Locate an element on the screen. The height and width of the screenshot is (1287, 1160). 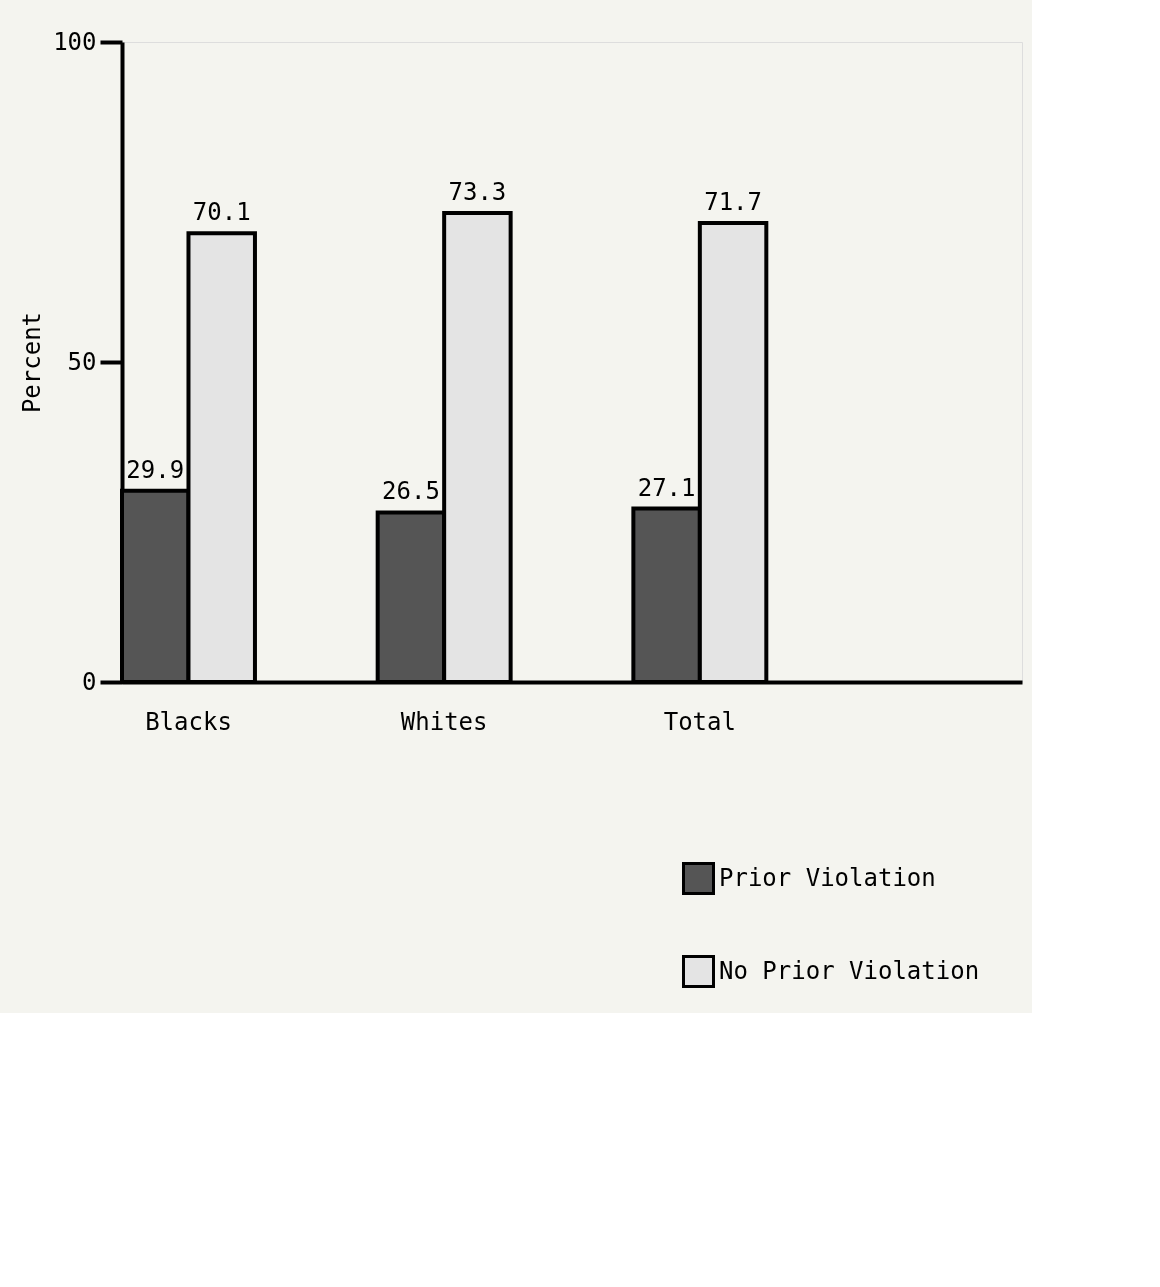
legend-label: Prior Violation is located at coordinates (827, 877).